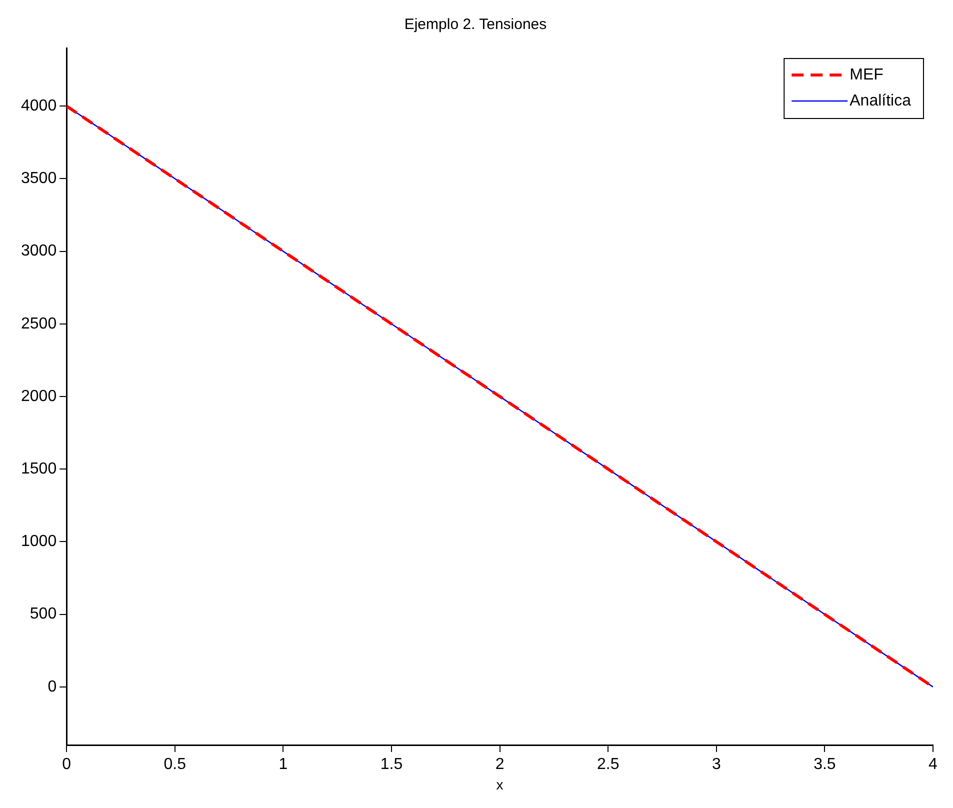 The image size is (953, 808). I want to click on y-tick-label: 1500, so click(39, 469).